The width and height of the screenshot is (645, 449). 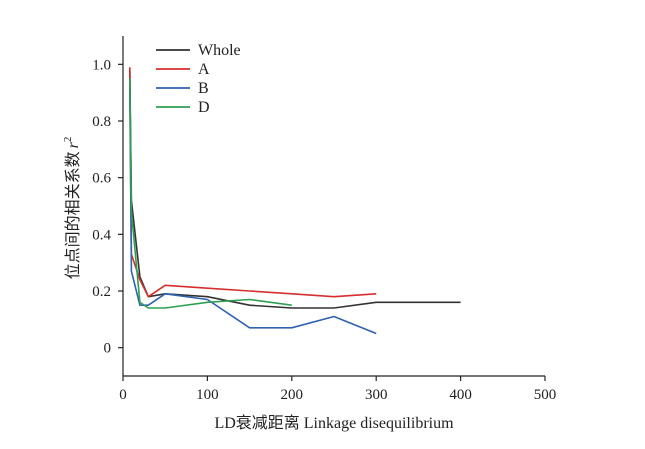 What do you see at coordinates (73, 144) in the screenshot?
I see `y-axis-title-symbol: r` at bounding box center [73, 144].